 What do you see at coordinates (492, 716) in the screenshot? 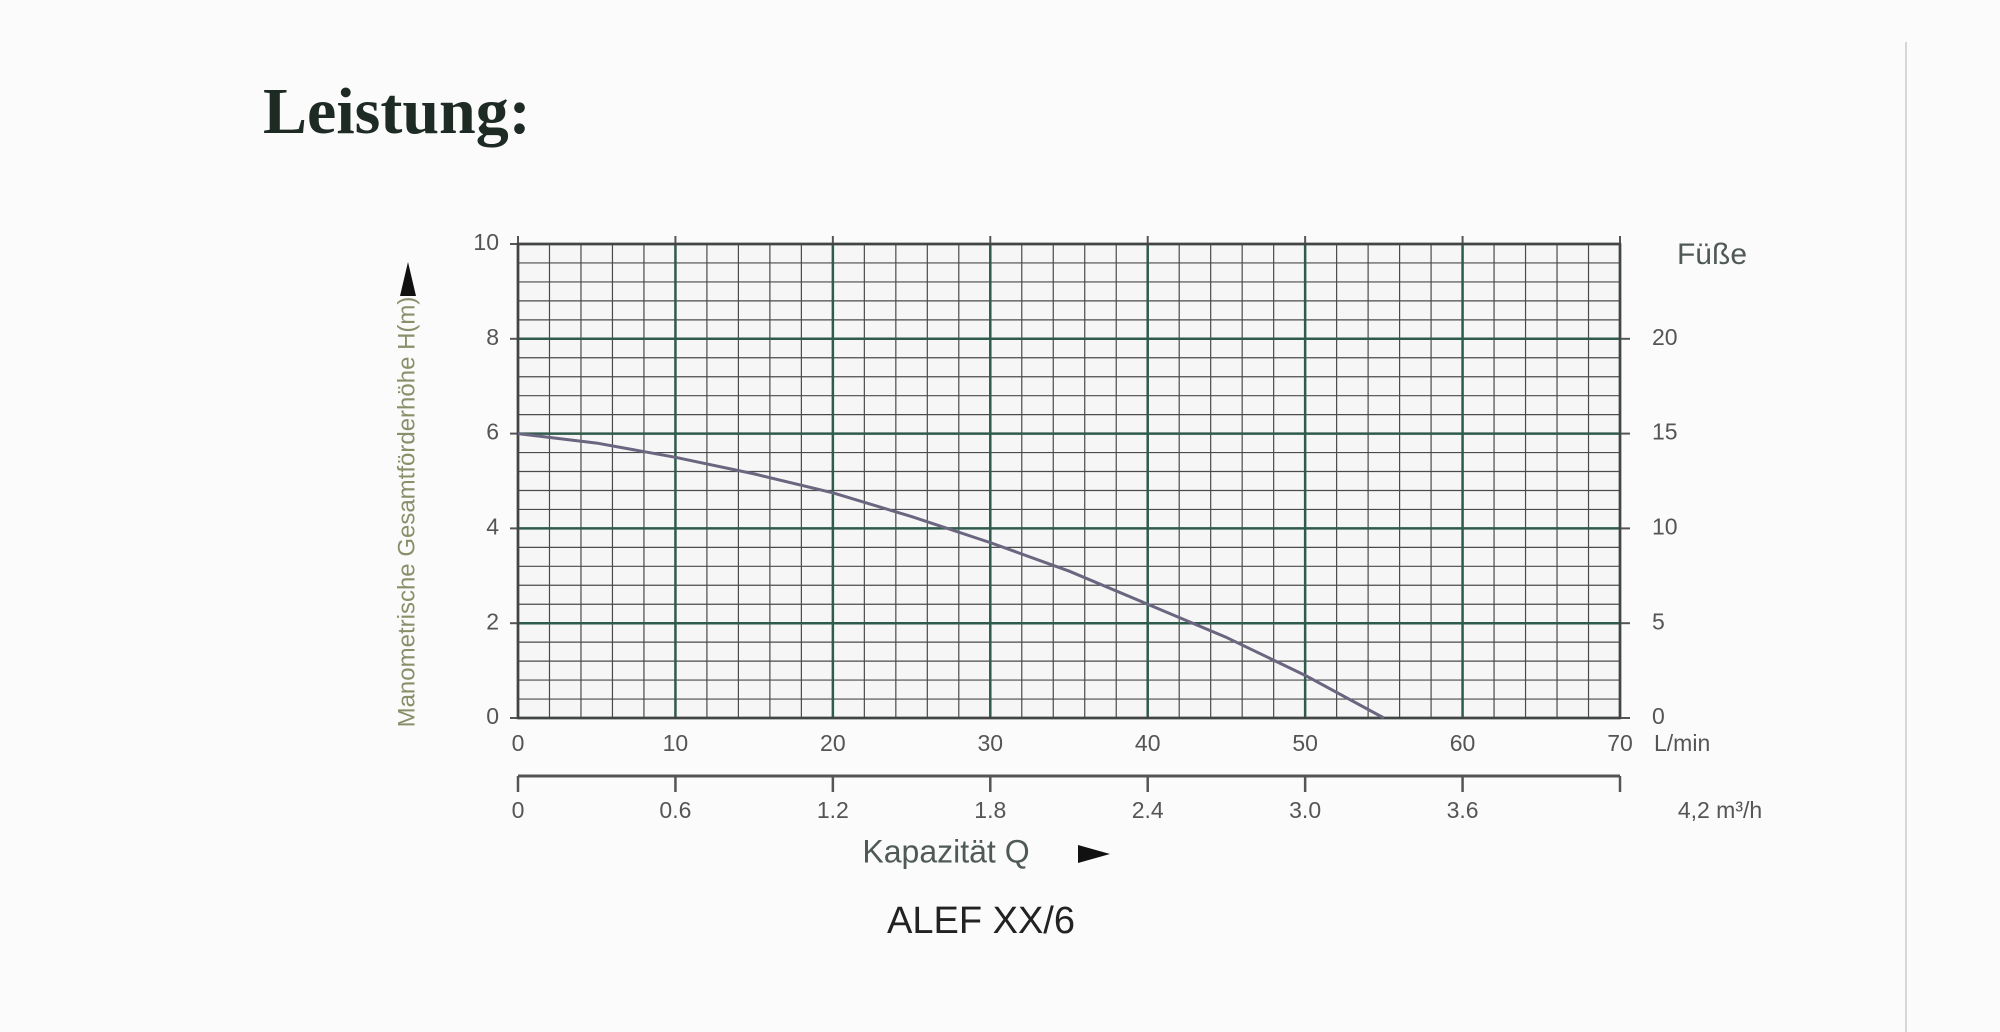
I see `y-tick-label: 0` at bounding box center [492, 716].